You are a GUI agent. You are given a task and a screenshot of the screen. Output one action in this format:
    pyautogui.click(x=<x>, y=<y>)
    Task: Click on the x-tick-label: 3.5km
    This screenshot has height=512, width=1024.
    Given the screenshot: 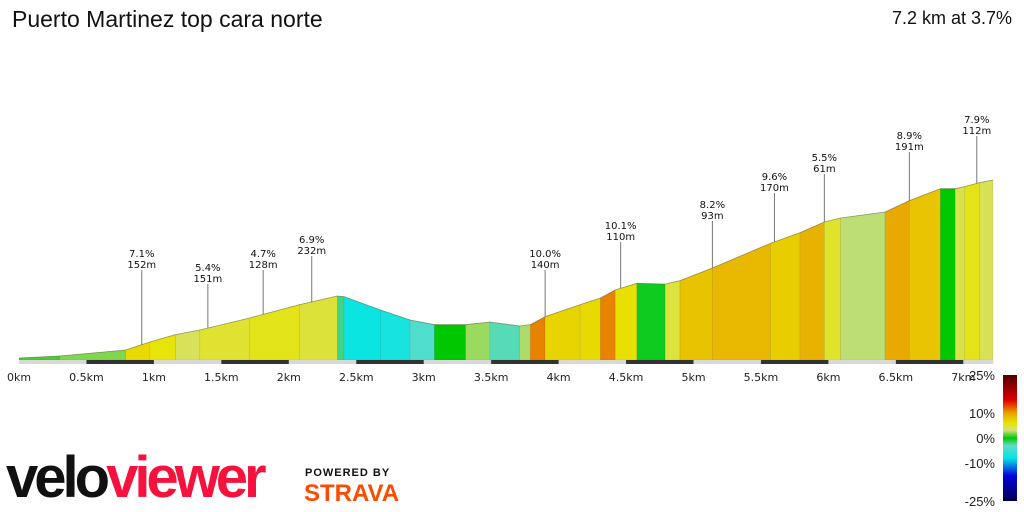 What is the action you would take?
    pyautogui.click(x=491, y=377)
    